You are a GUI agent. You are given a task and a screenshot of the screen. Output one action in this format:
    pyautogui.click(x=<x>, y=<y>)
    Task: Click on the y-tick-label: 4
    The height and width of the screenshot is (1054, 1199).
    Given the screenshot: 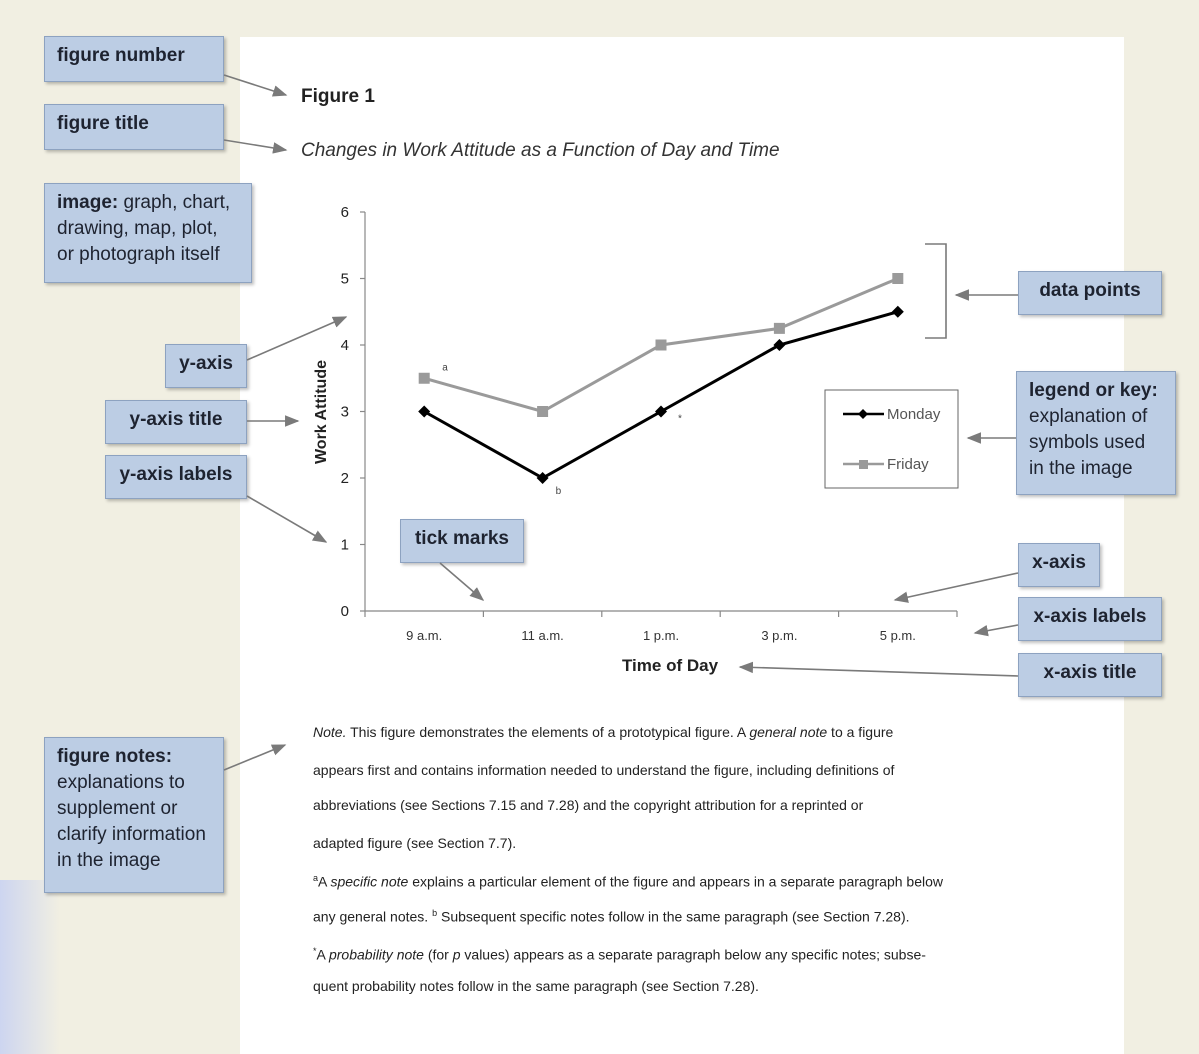 What is the action you would take?
    pyautogui.click(x=345, y=345)
    